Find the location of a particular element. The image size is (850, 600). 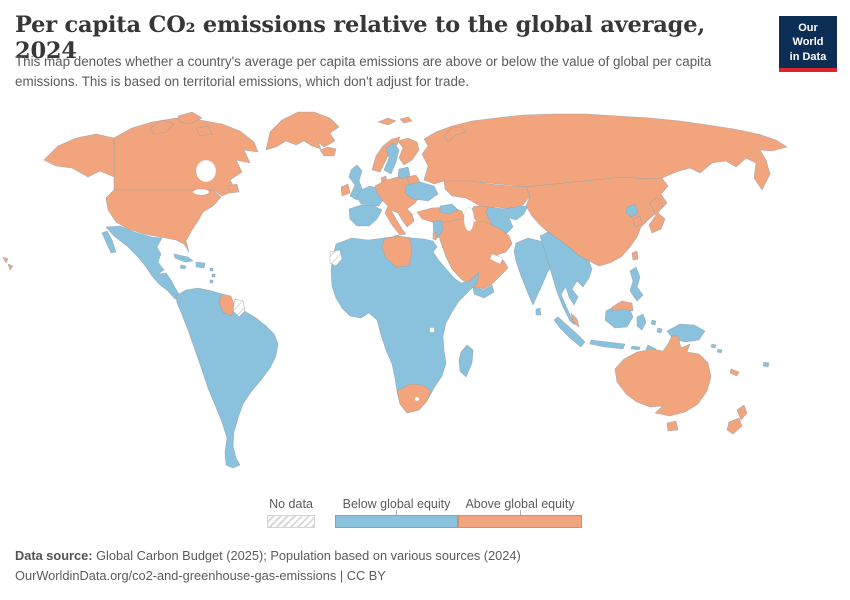

map-region-russia is located at coordinates (604, 152).